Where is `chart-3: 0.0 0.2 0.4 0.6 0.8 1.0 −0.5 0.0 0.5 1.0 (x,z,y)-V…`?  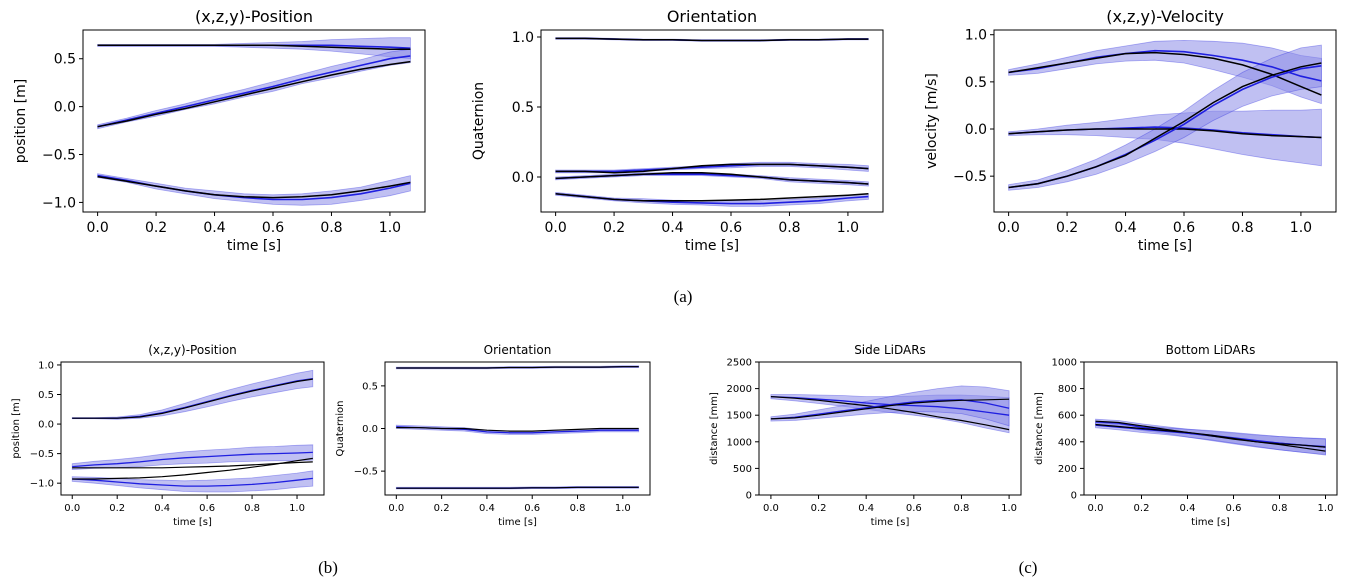
chart-3: 0.0 0.2 0.4 0.6 0.8 1.0 −0.5 0.0 0.5 1.0 (x,z,y)-V… is located at coordinates (1130, 130).